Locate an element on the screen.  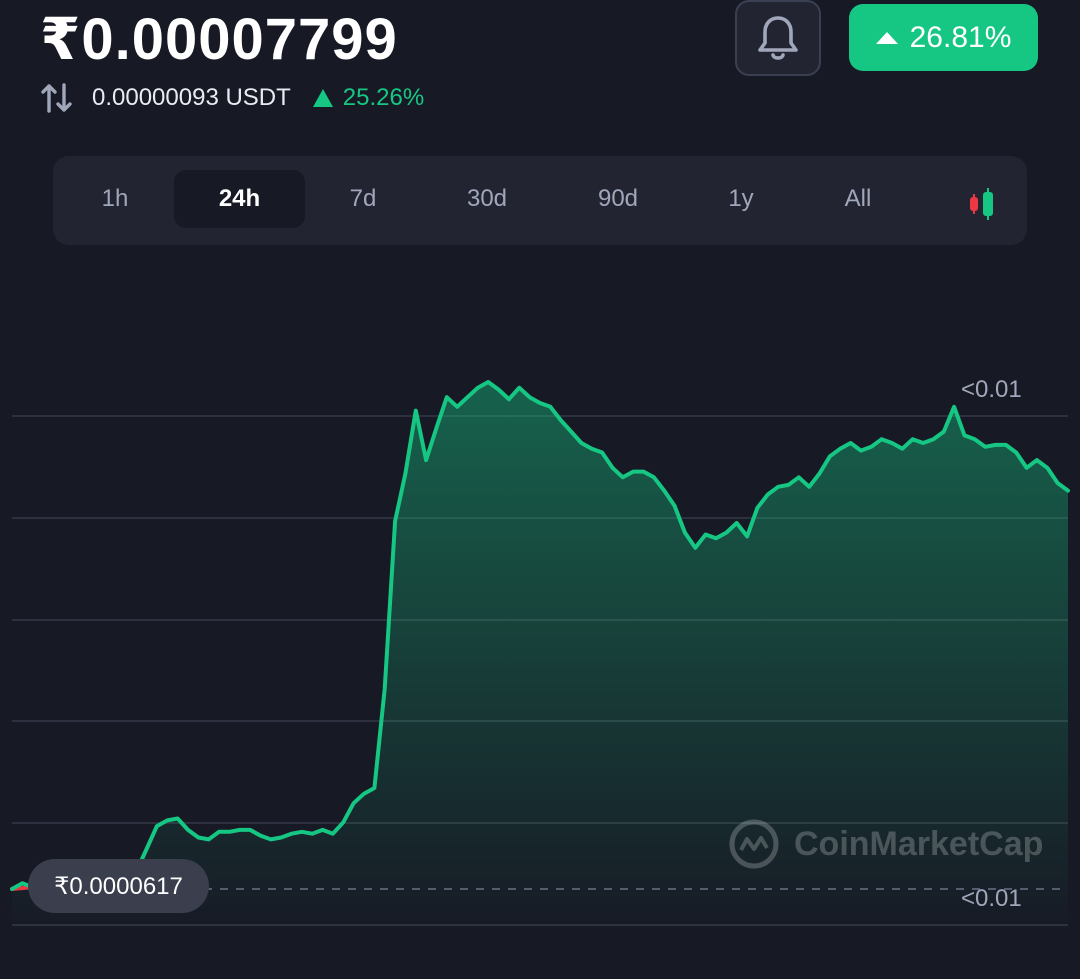
y-axis-bottom-label: <0.01 is located at coordinates (991, 898).